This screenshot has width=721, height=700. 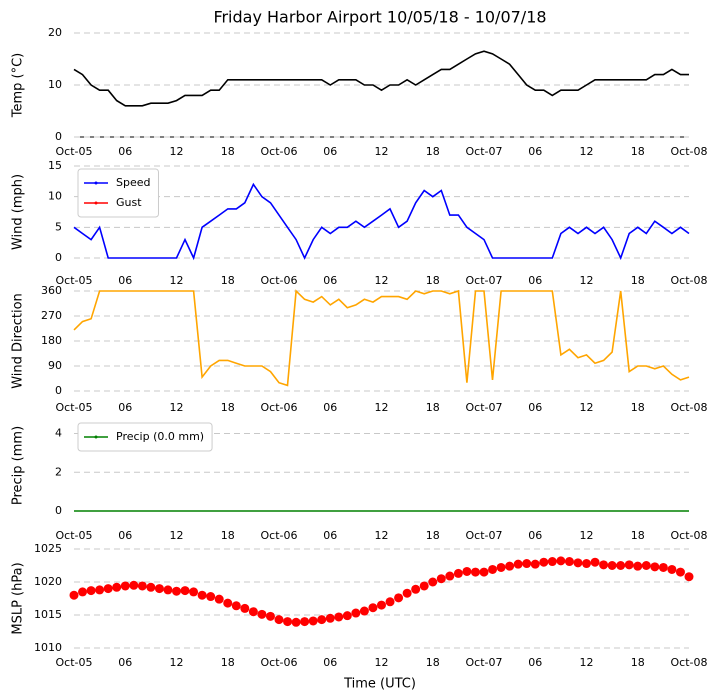 What do you see at coordinates (18, 465) in the screenshot?
I see `y-axis-label: Precip (mm)` at bounding box center [18, 465].